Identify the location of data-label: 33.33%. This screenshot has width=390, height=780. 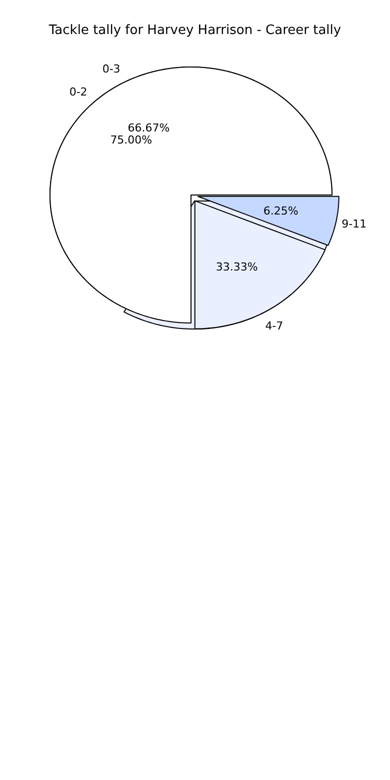
(237, 267).